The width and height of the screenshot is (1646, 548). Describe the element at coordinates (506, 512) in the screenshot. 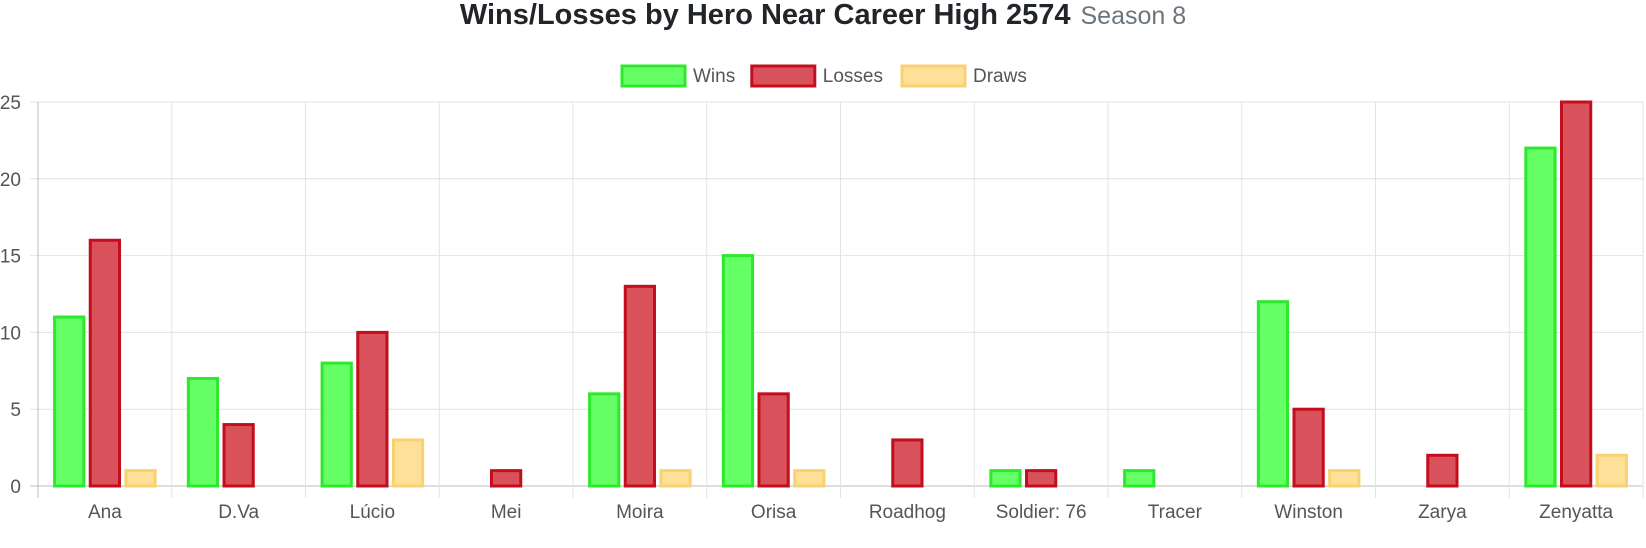

I see `x-tick-label: Mei` at that location.